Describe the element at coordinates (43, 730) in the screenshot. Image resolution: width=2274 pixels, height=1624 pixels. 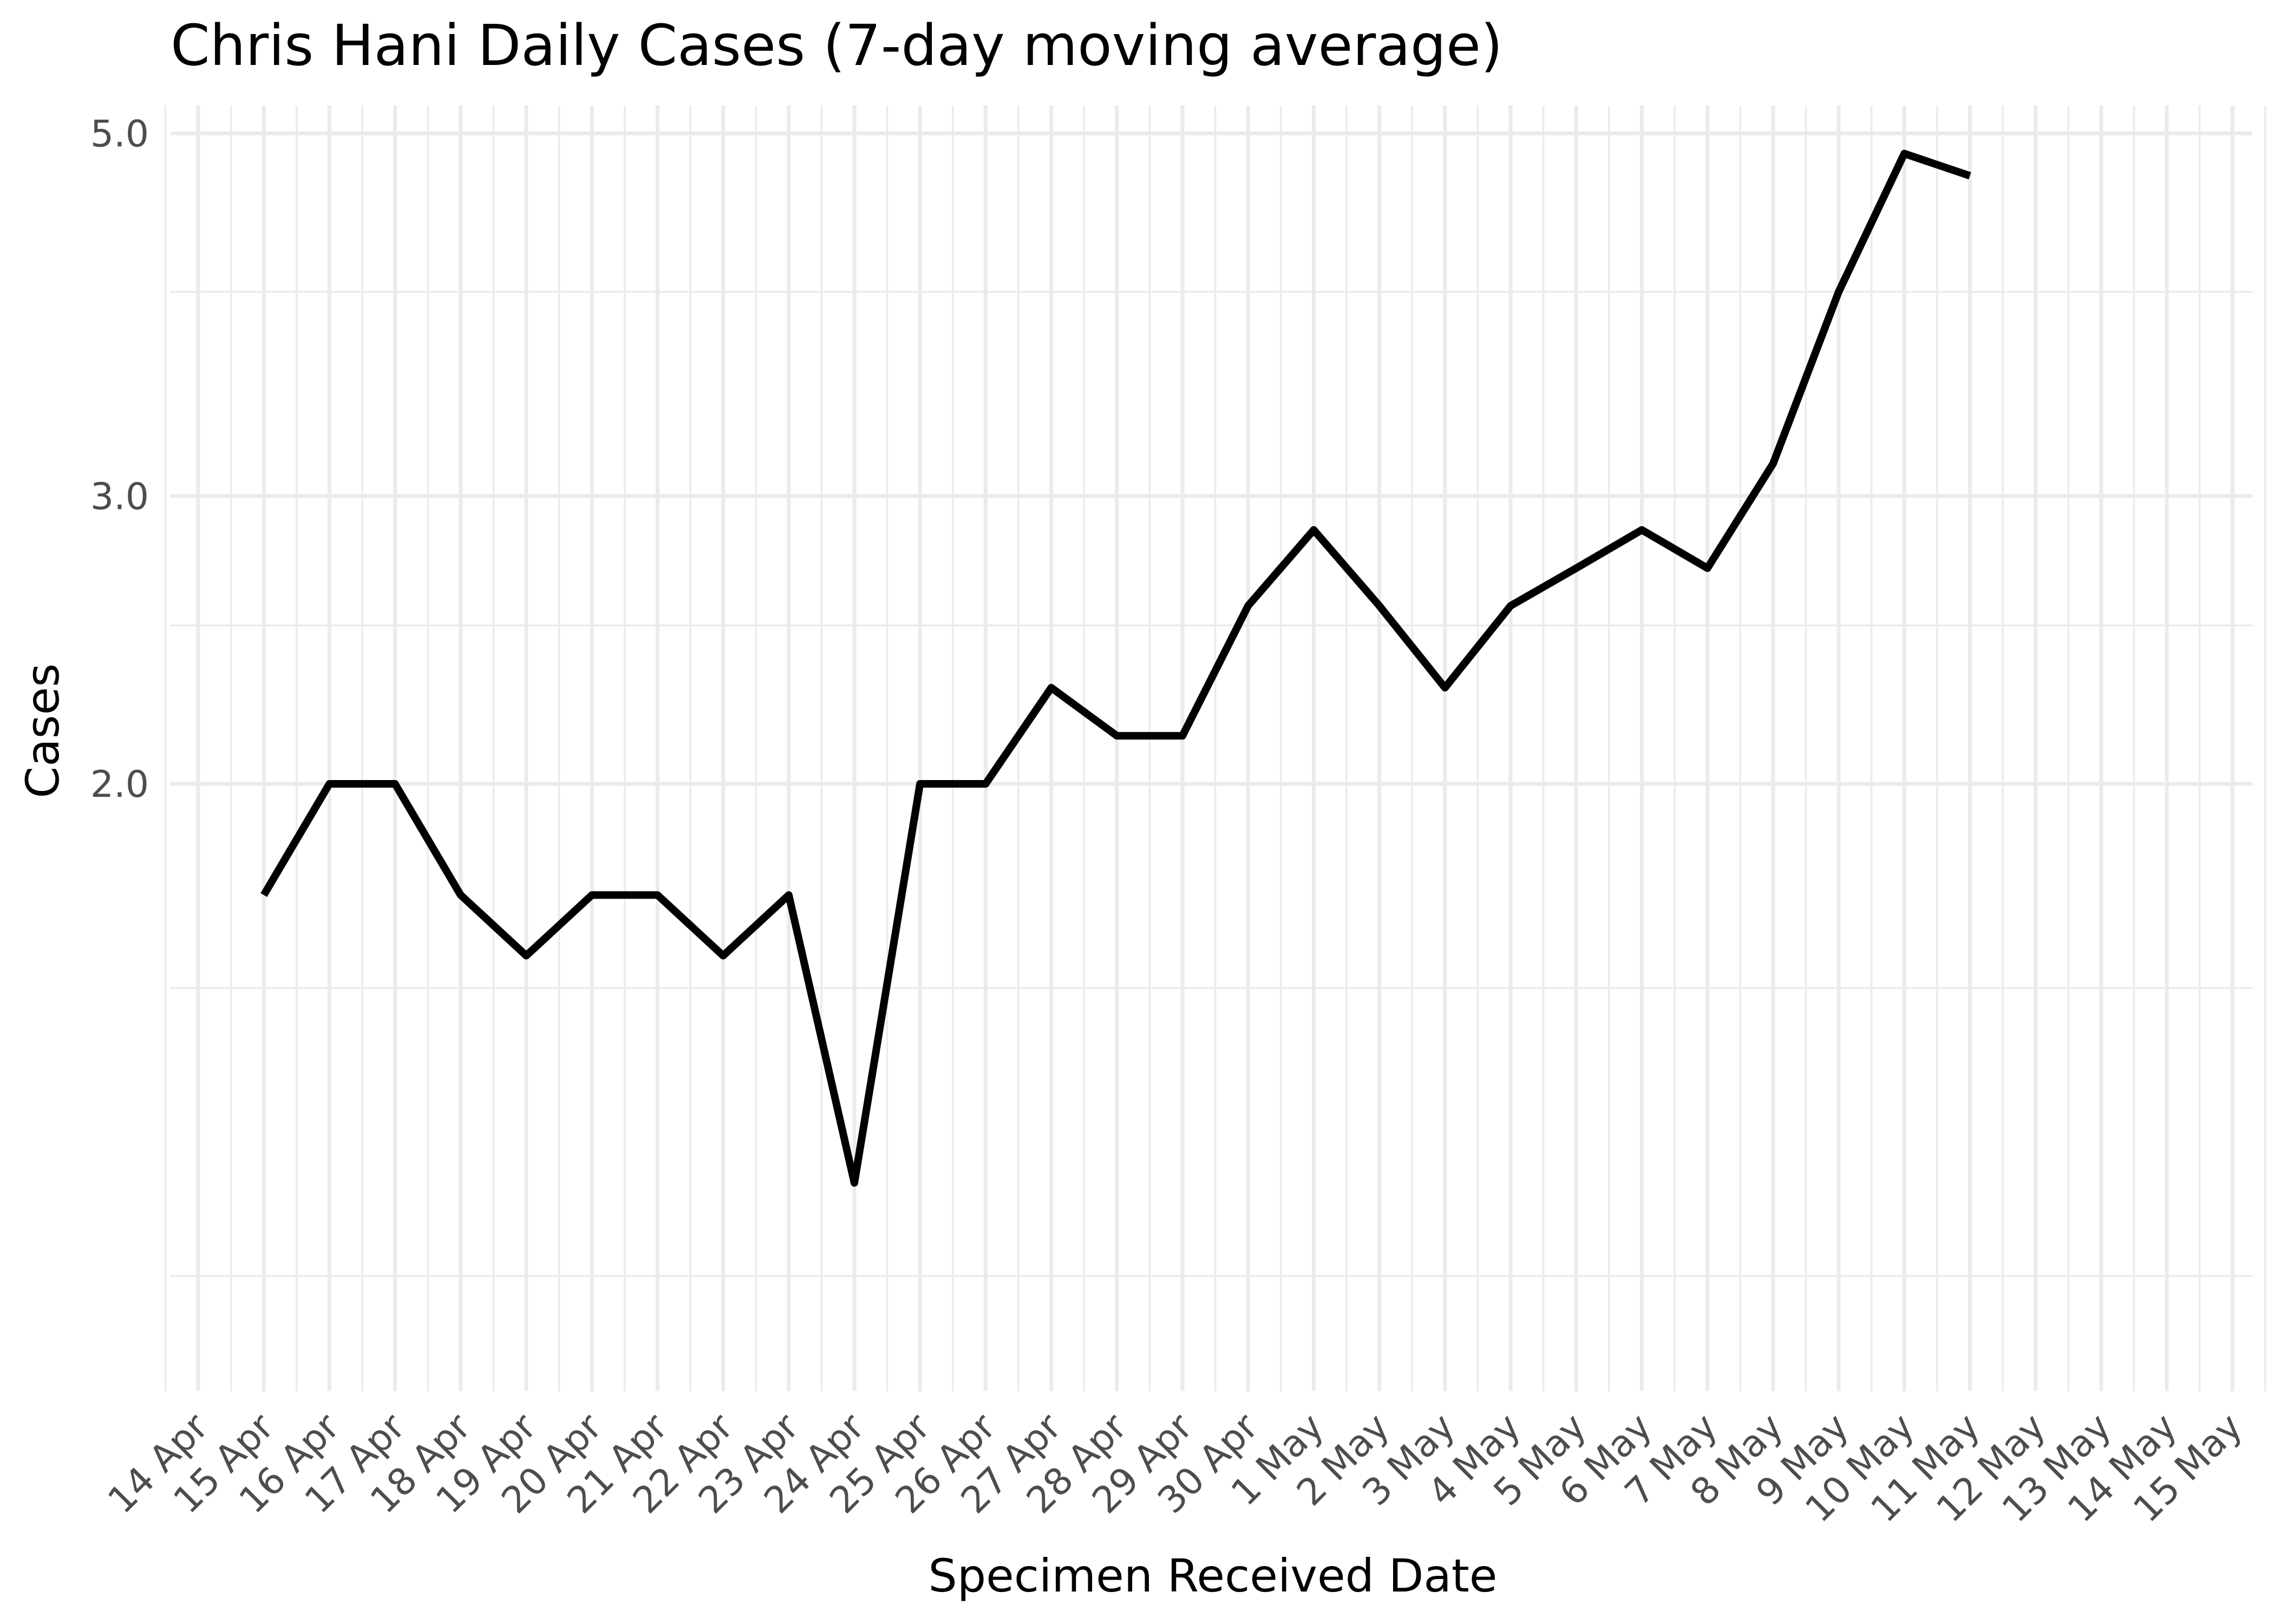
I see `y-axis-title: Cases` at that location.